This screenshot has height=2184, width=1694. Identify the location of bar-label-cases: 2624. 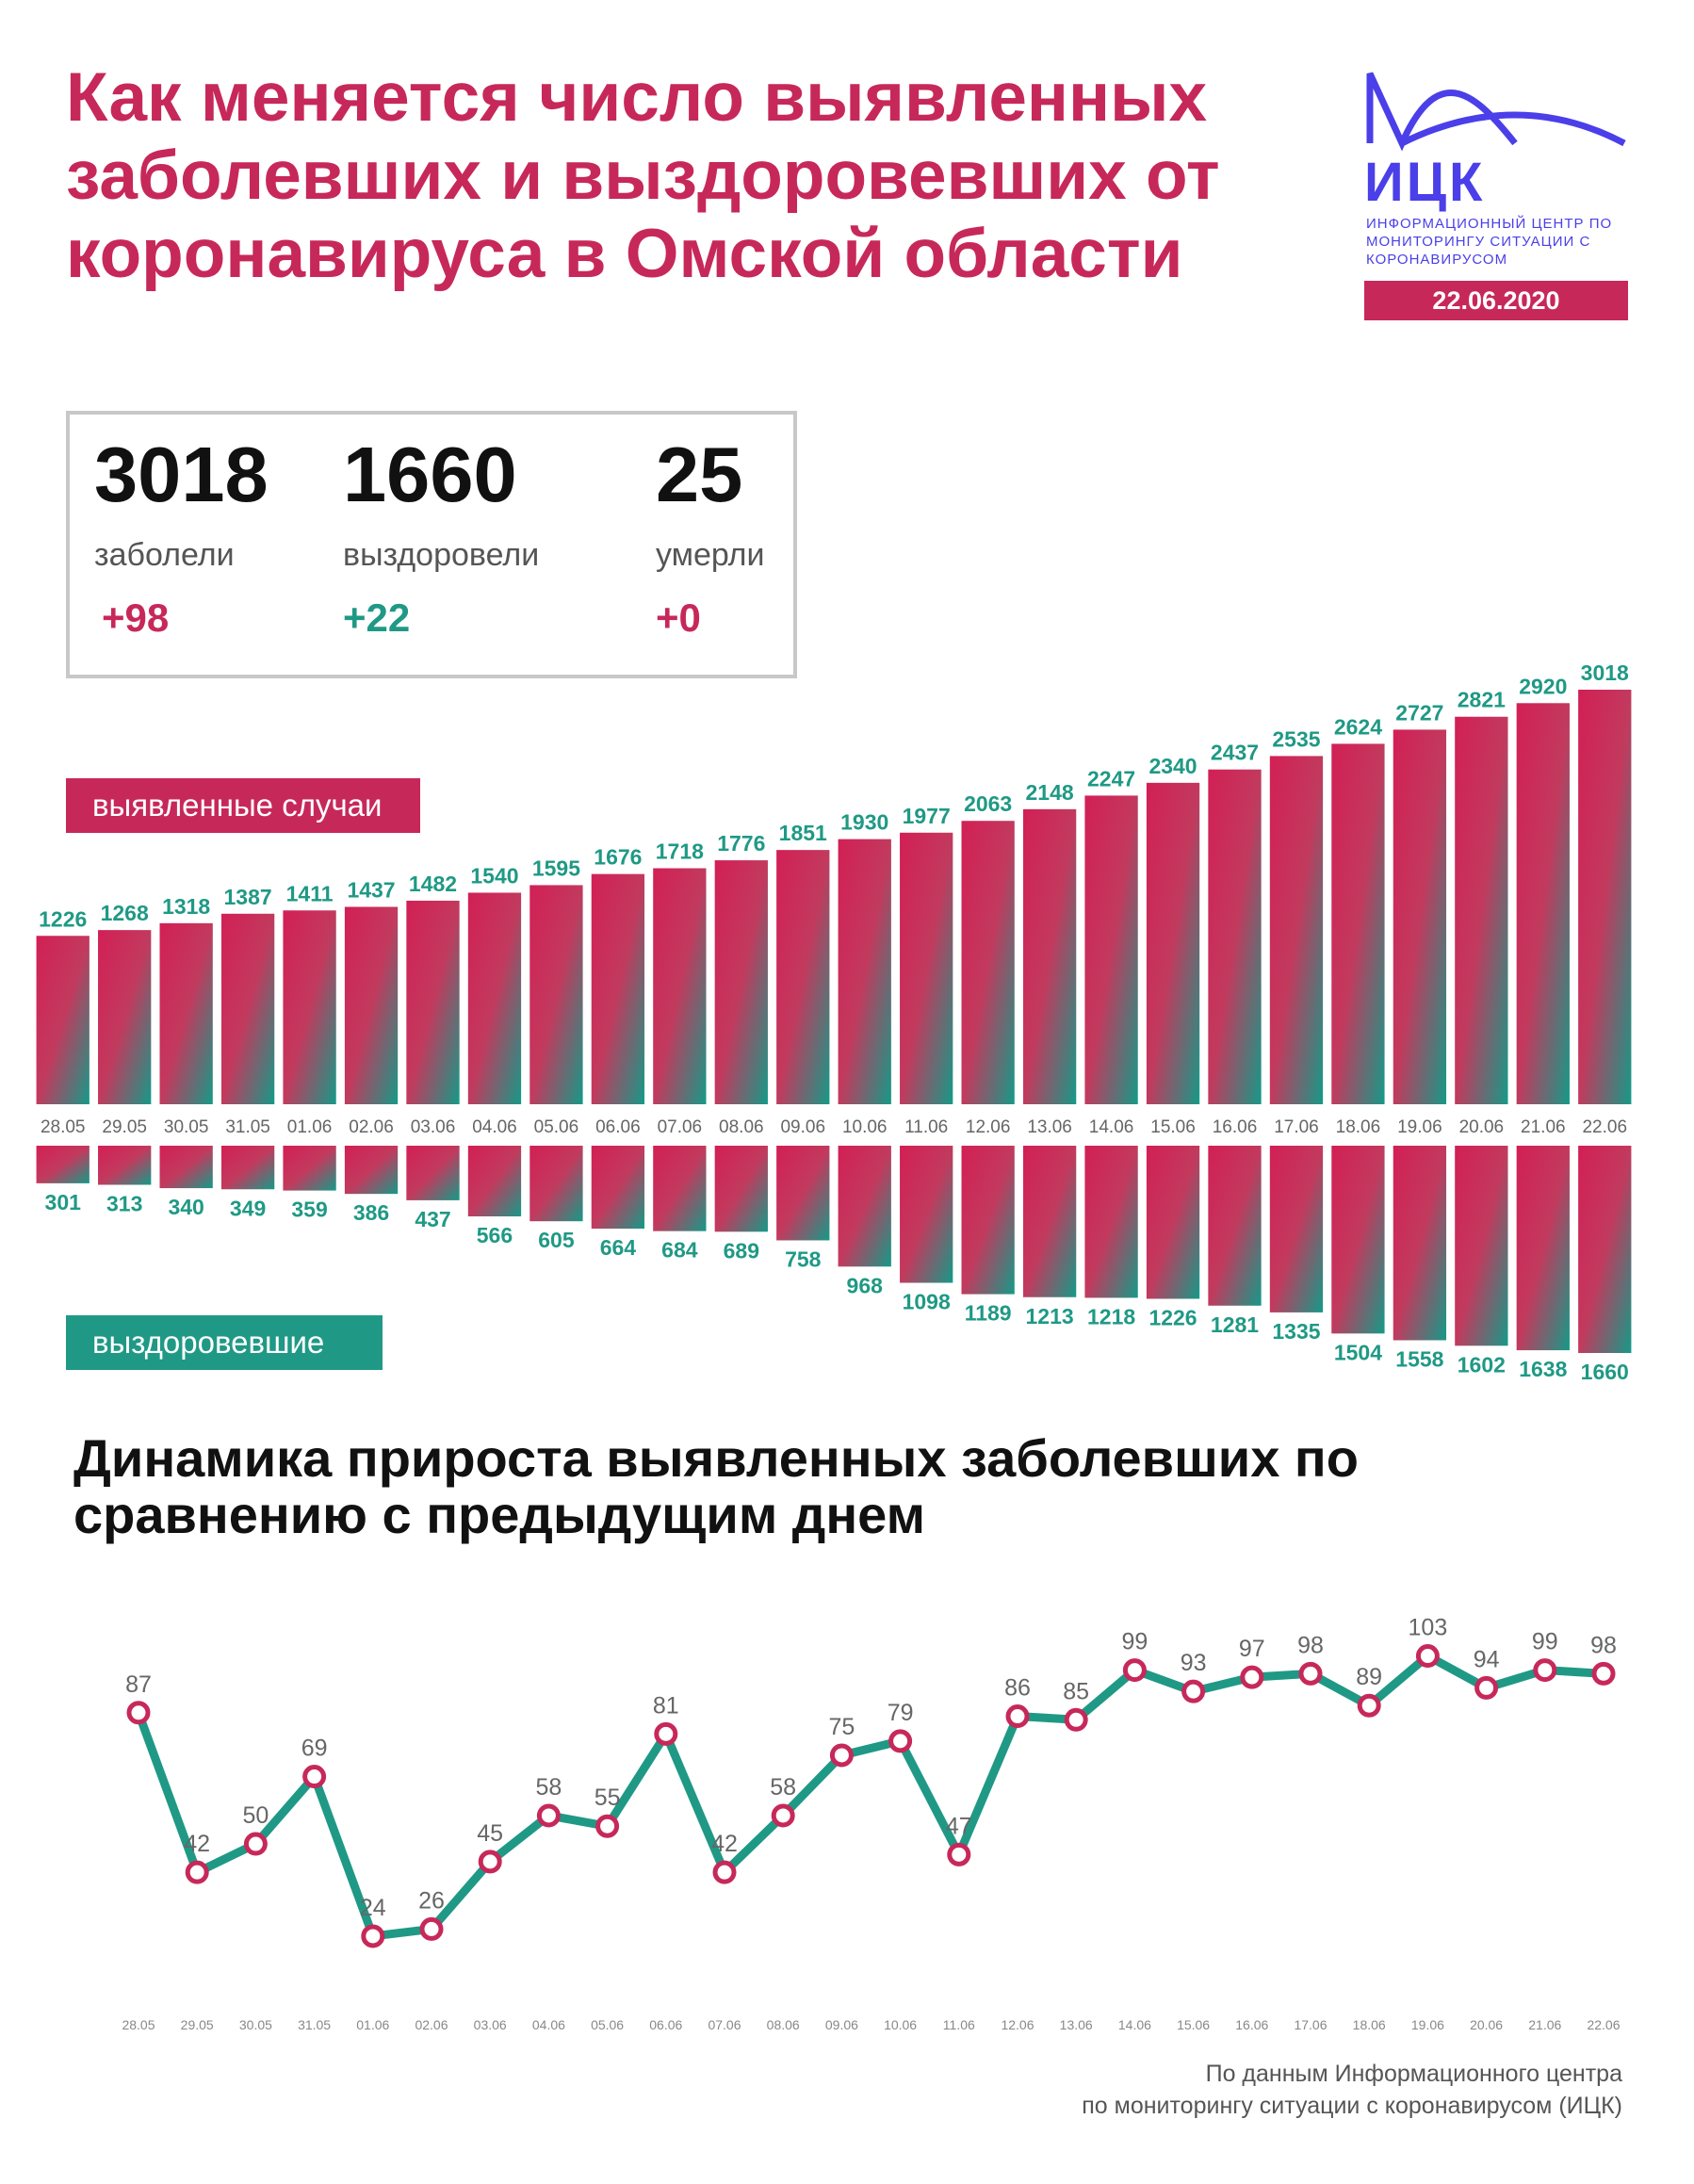
(1358, 726).